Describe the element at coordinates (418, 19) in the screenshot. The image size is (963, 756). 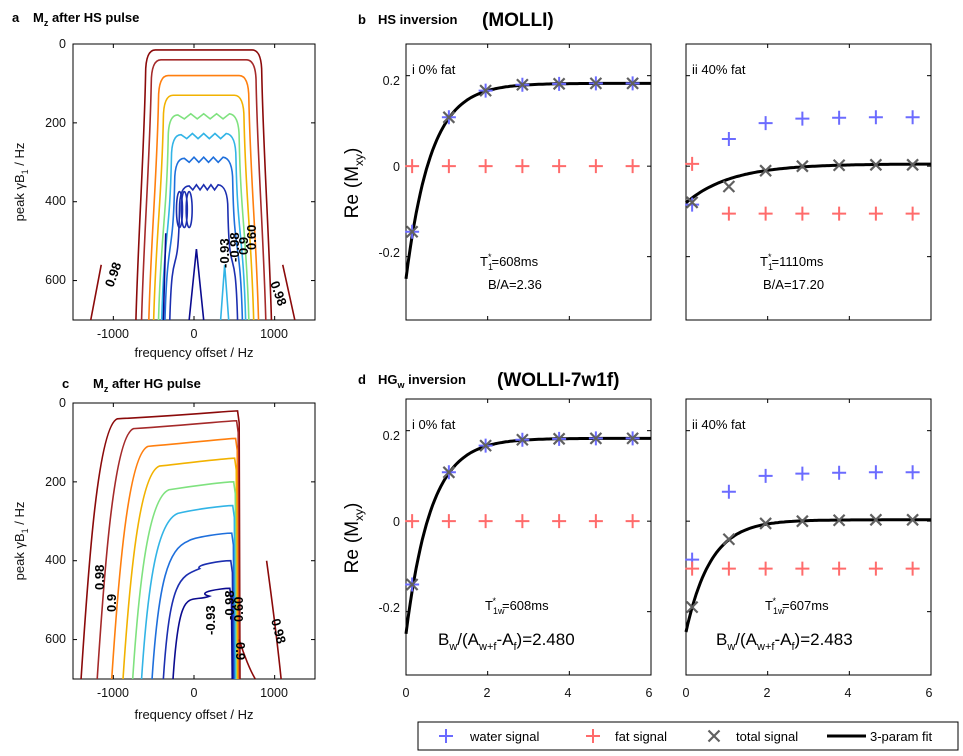
I see `panel-b-title: HS inversion` at that location.